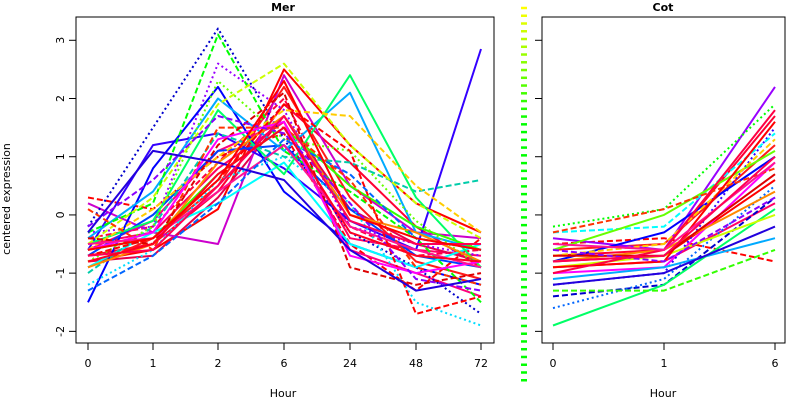 This screenshot has height=400, width=800. Describe the element at coordinates (284, 363) in the screenshot. I see `mer-x-tick-label-3: 6` at that location.